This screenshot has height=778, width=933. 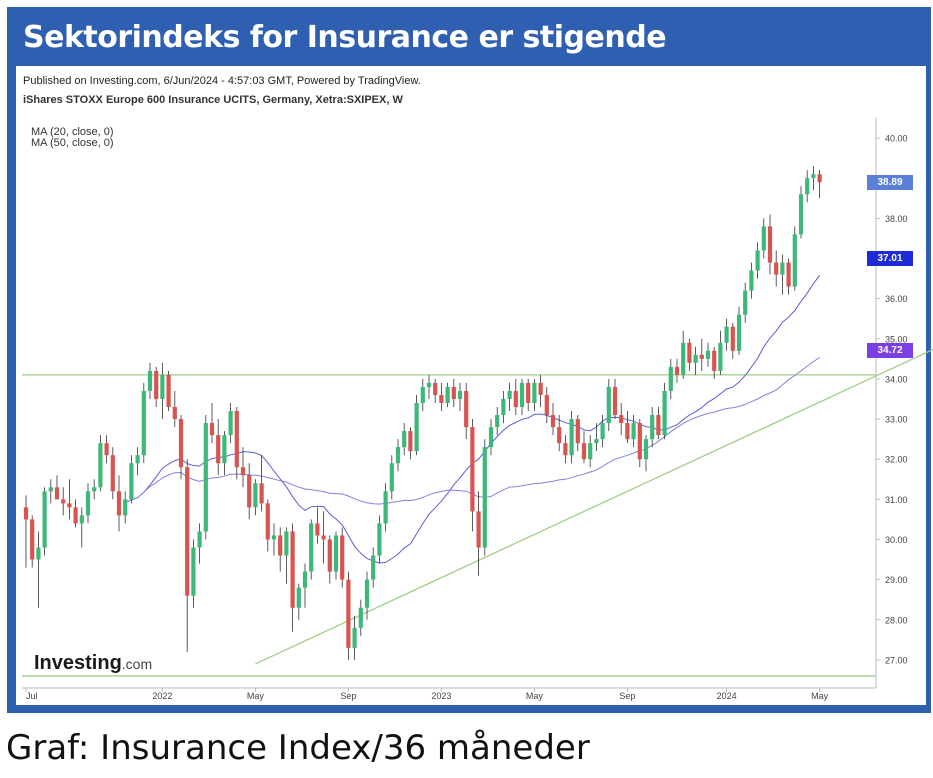 I want to click on ma50-price-tag: 34.72, so click(x=890, y=350).